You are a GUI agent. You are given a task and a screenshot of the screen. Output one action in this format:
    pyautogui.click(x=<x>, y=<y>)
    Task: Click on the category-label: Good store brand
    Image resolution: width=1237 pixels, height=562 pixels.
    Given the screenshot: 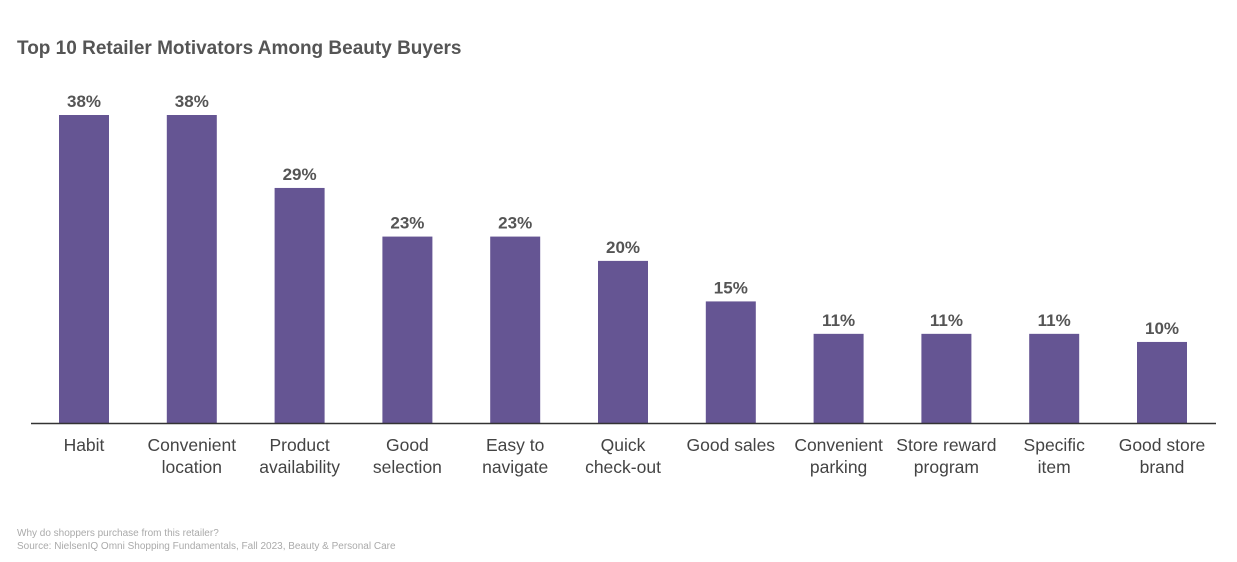 What is the action you would take?
    pyautogui.click(x=1162, y=456)
    